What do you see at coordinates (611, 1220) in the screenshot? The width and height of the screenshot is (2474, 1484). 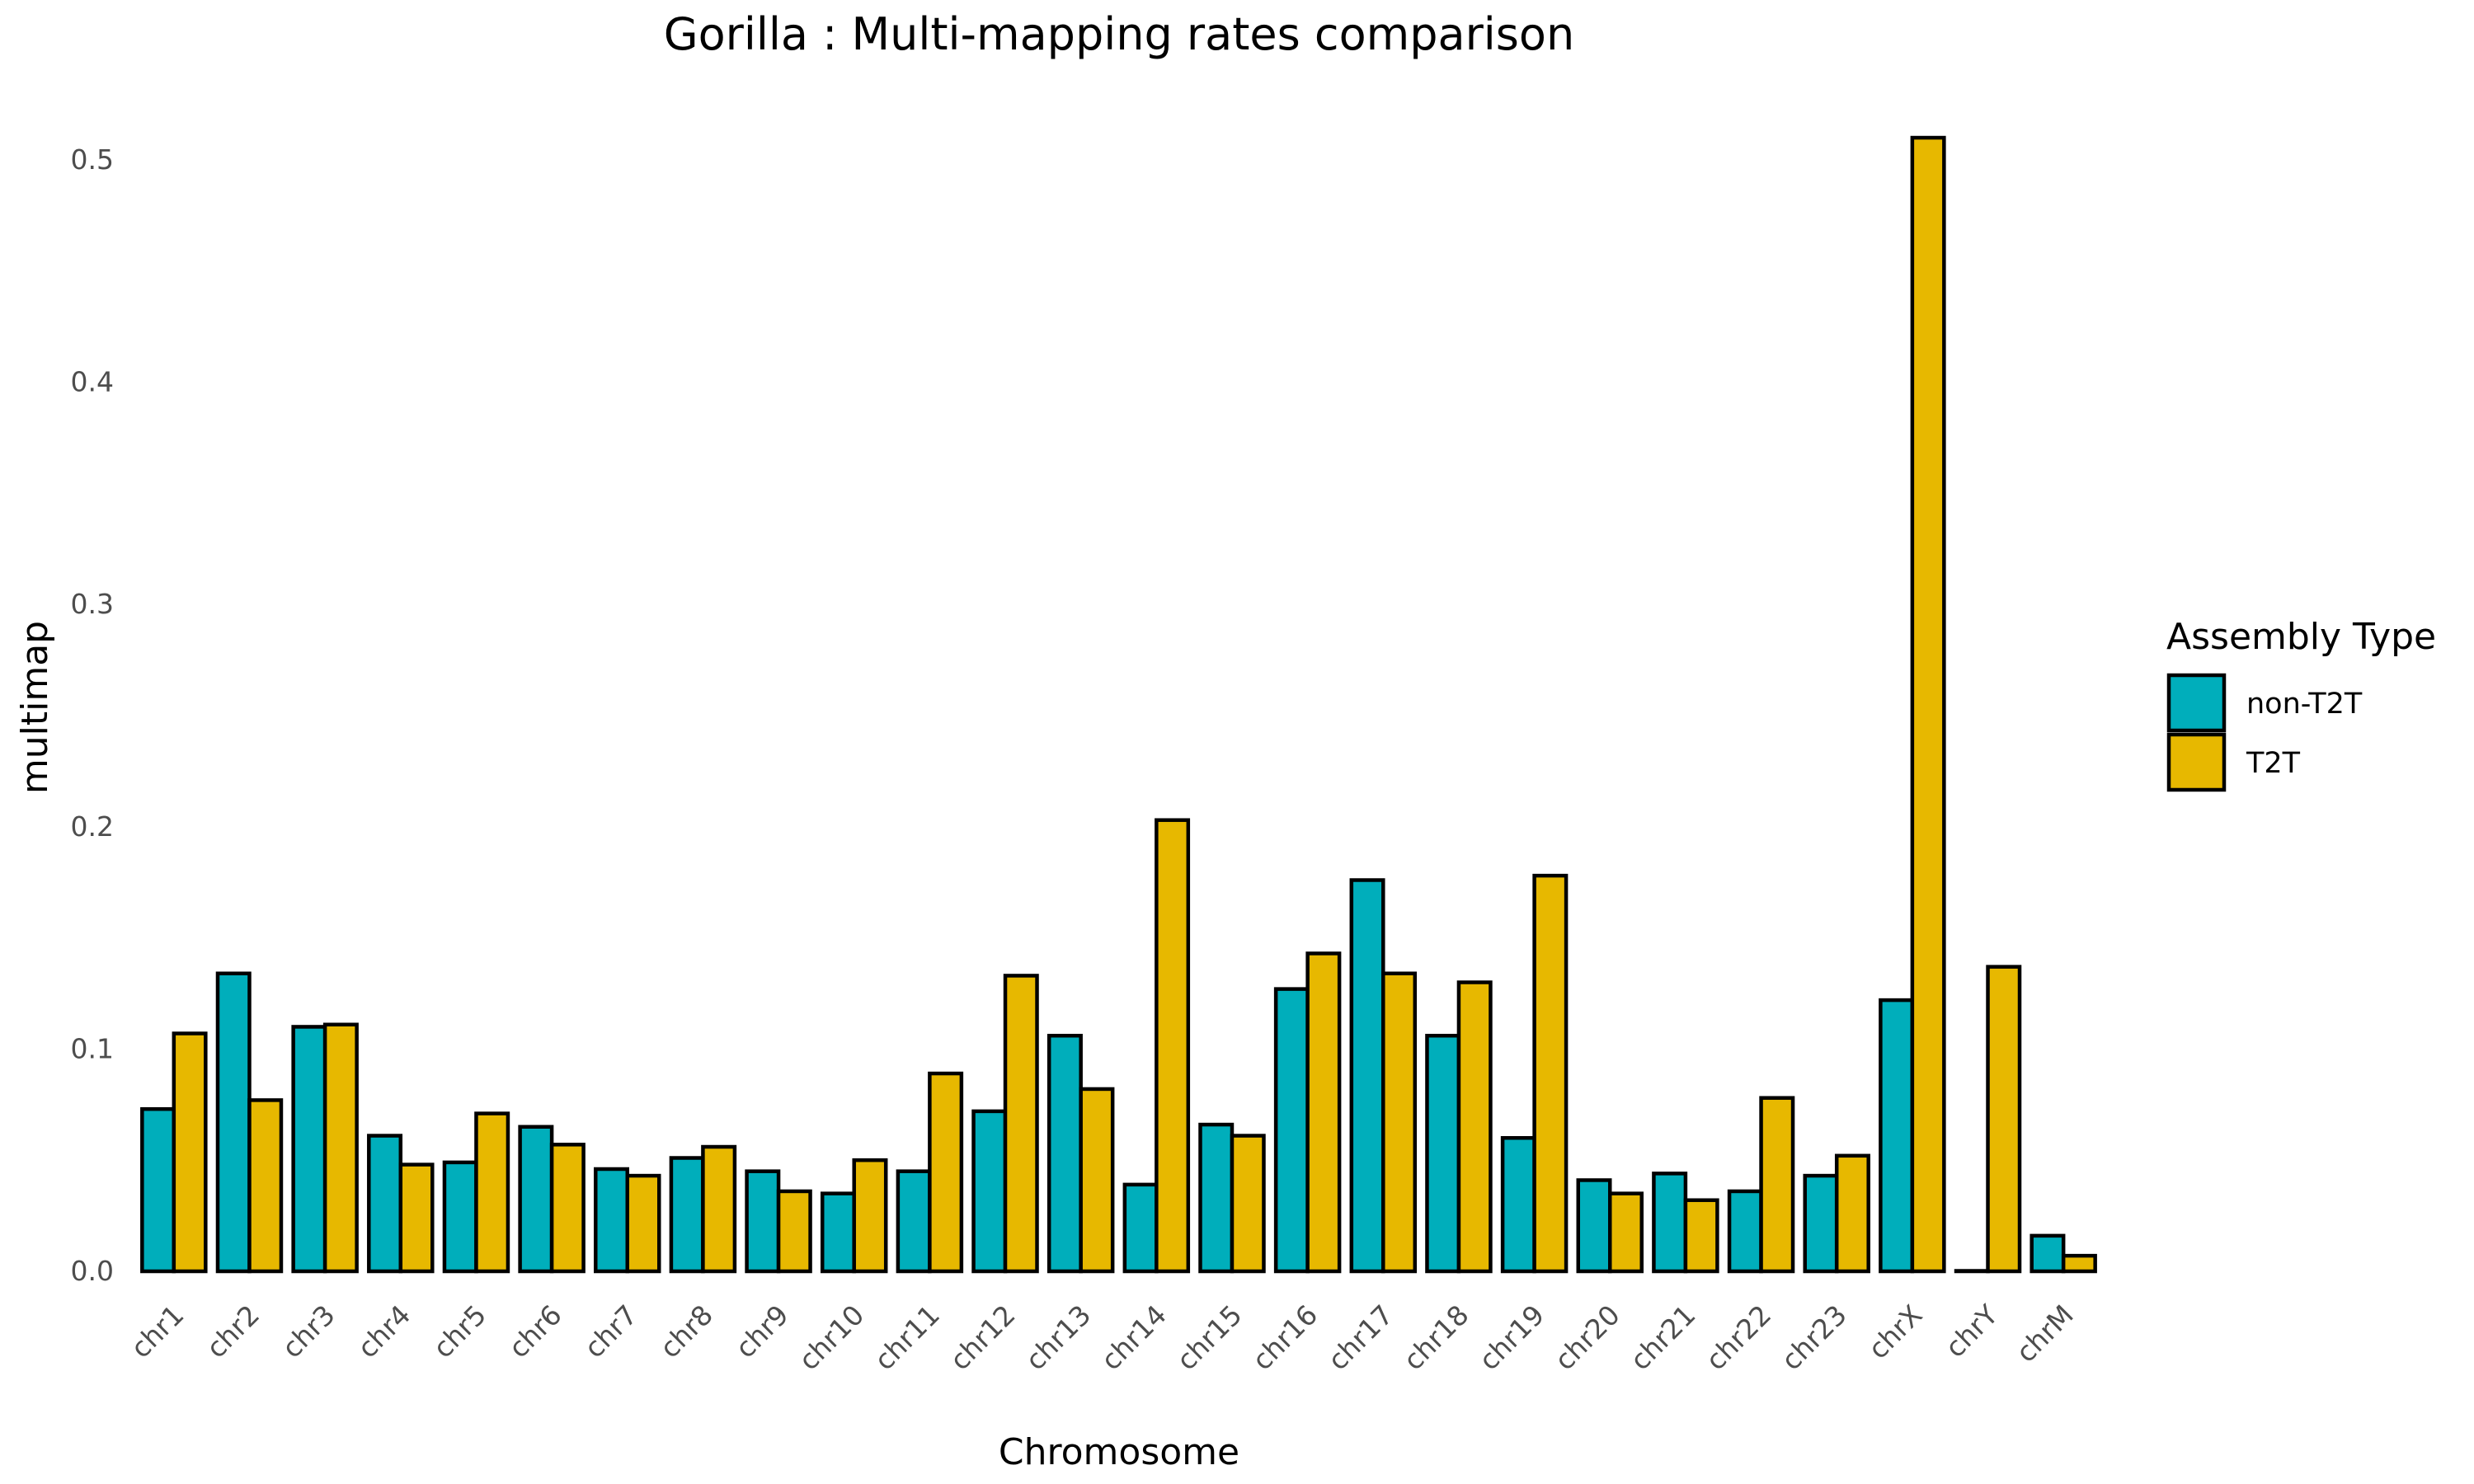 I see `bar-chr7-non-T2T` at bounding box center [611, 1220].